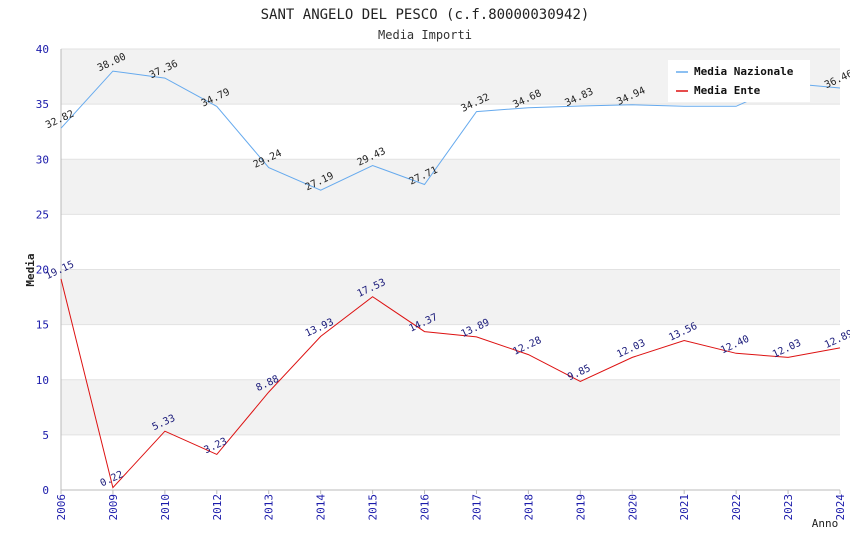 The height and width of the screenshot is (550, 850). Describe the element at coordinates (61, 507) in the screenshot. I see `x-tick-label: 2006` at that location.